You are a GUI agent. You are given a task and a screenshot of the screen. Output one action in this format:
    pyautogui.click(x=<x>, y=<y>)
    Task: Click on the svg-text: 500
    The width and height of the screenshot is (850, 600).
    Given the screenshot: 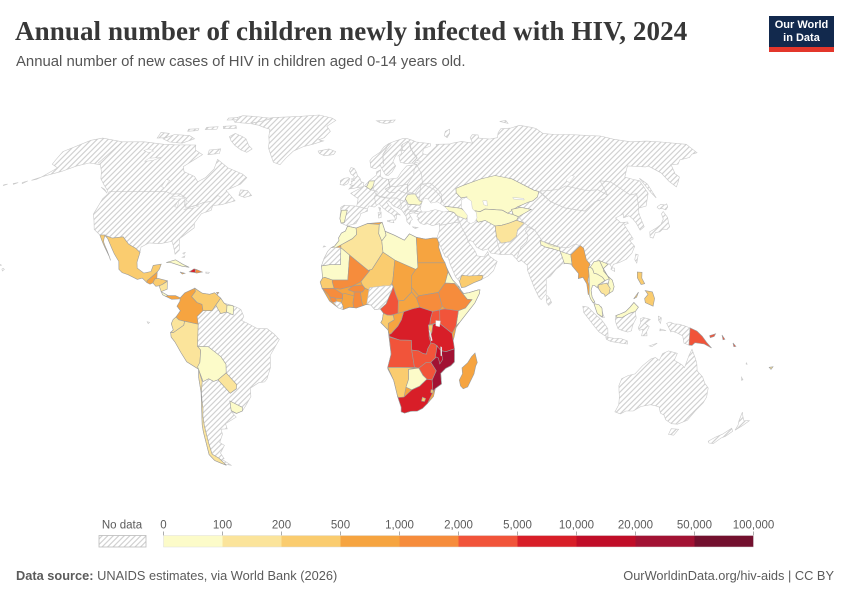 What is the action you would take?
    pyautogui.click(x=340, y=526)
    